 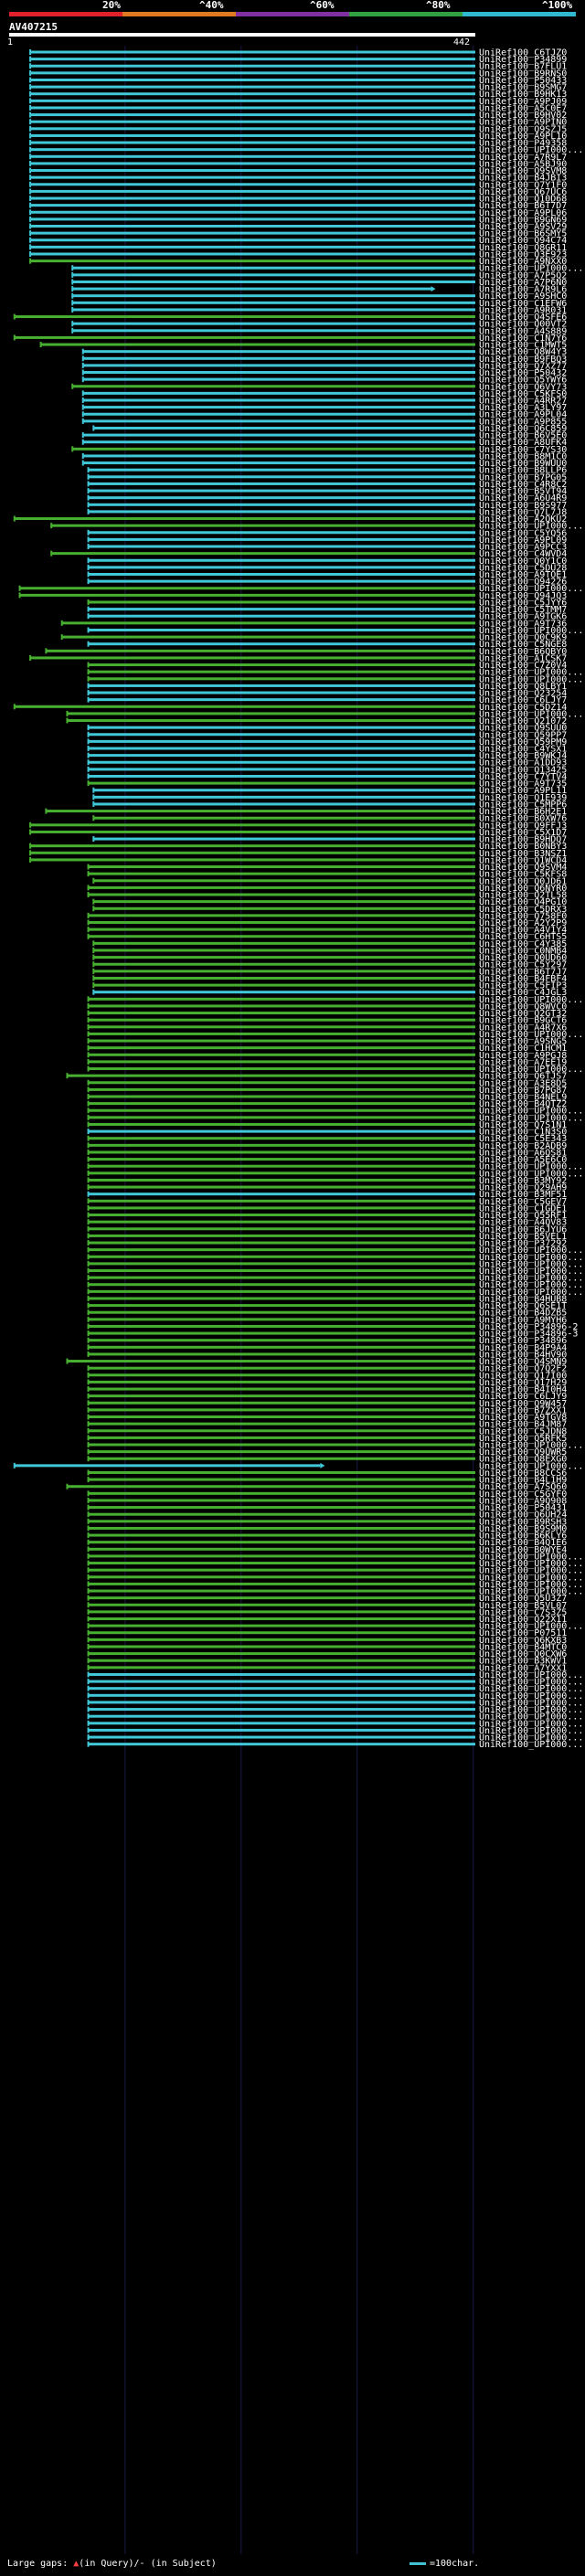 What do you see at coordinates (523, 1641) in the screenshot?
I see `hit-label: UniRef100_Q6KXB3` at bounding box center [523, 1641].